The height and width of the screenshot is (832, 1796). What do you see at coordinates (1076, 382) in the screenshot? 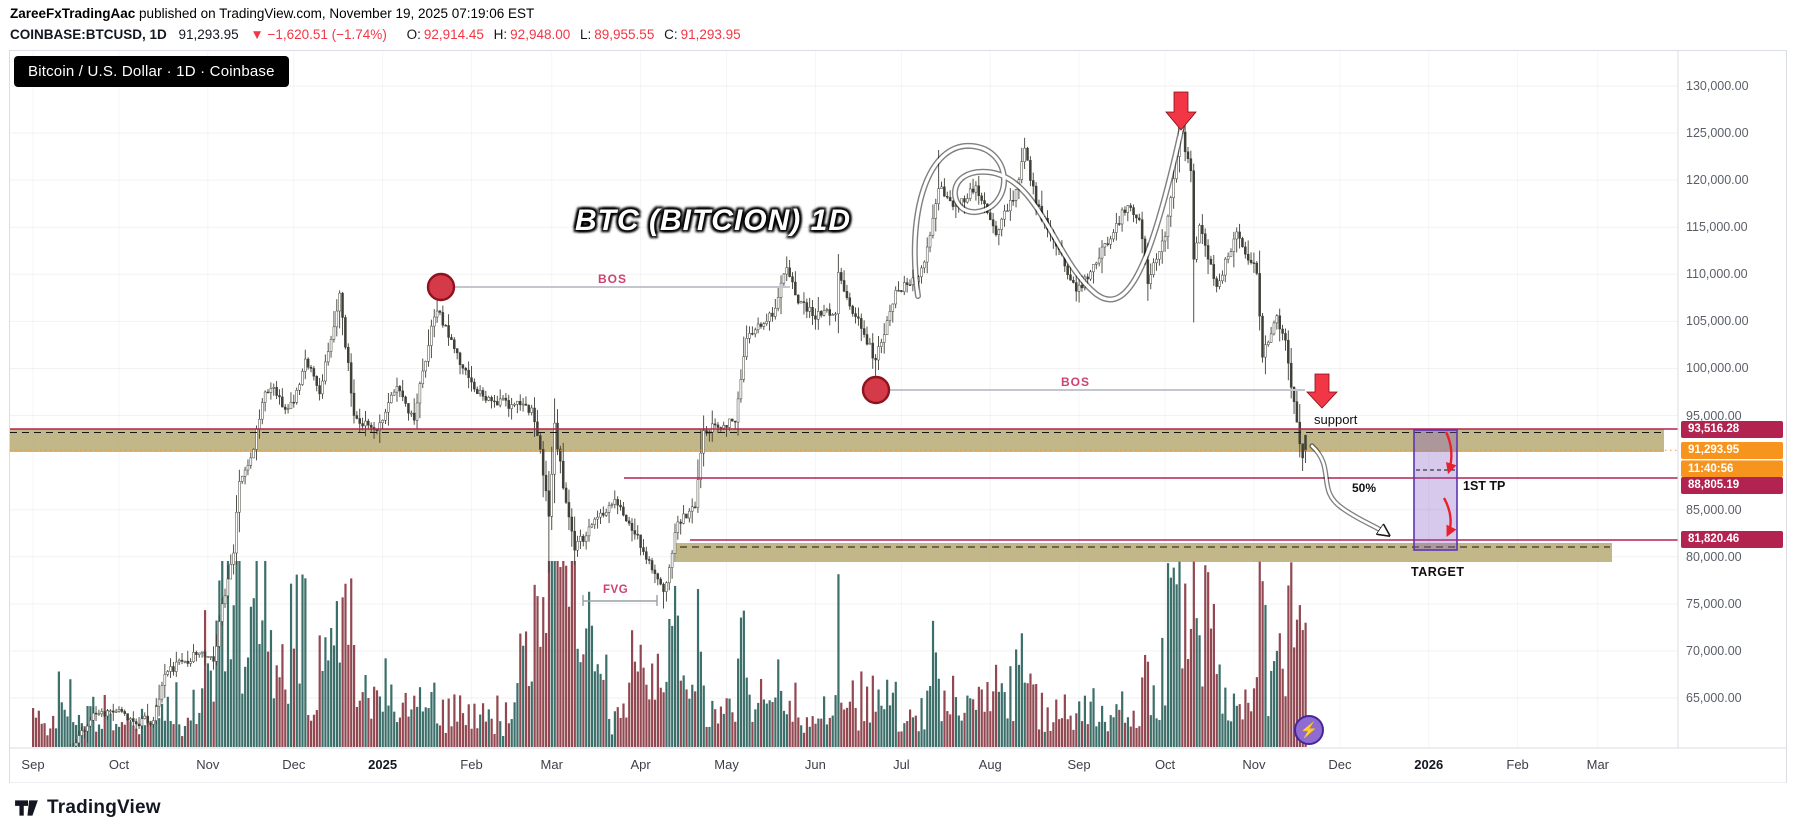
I see `bos-label-2: BOS` at bounding box center [1076, 382].